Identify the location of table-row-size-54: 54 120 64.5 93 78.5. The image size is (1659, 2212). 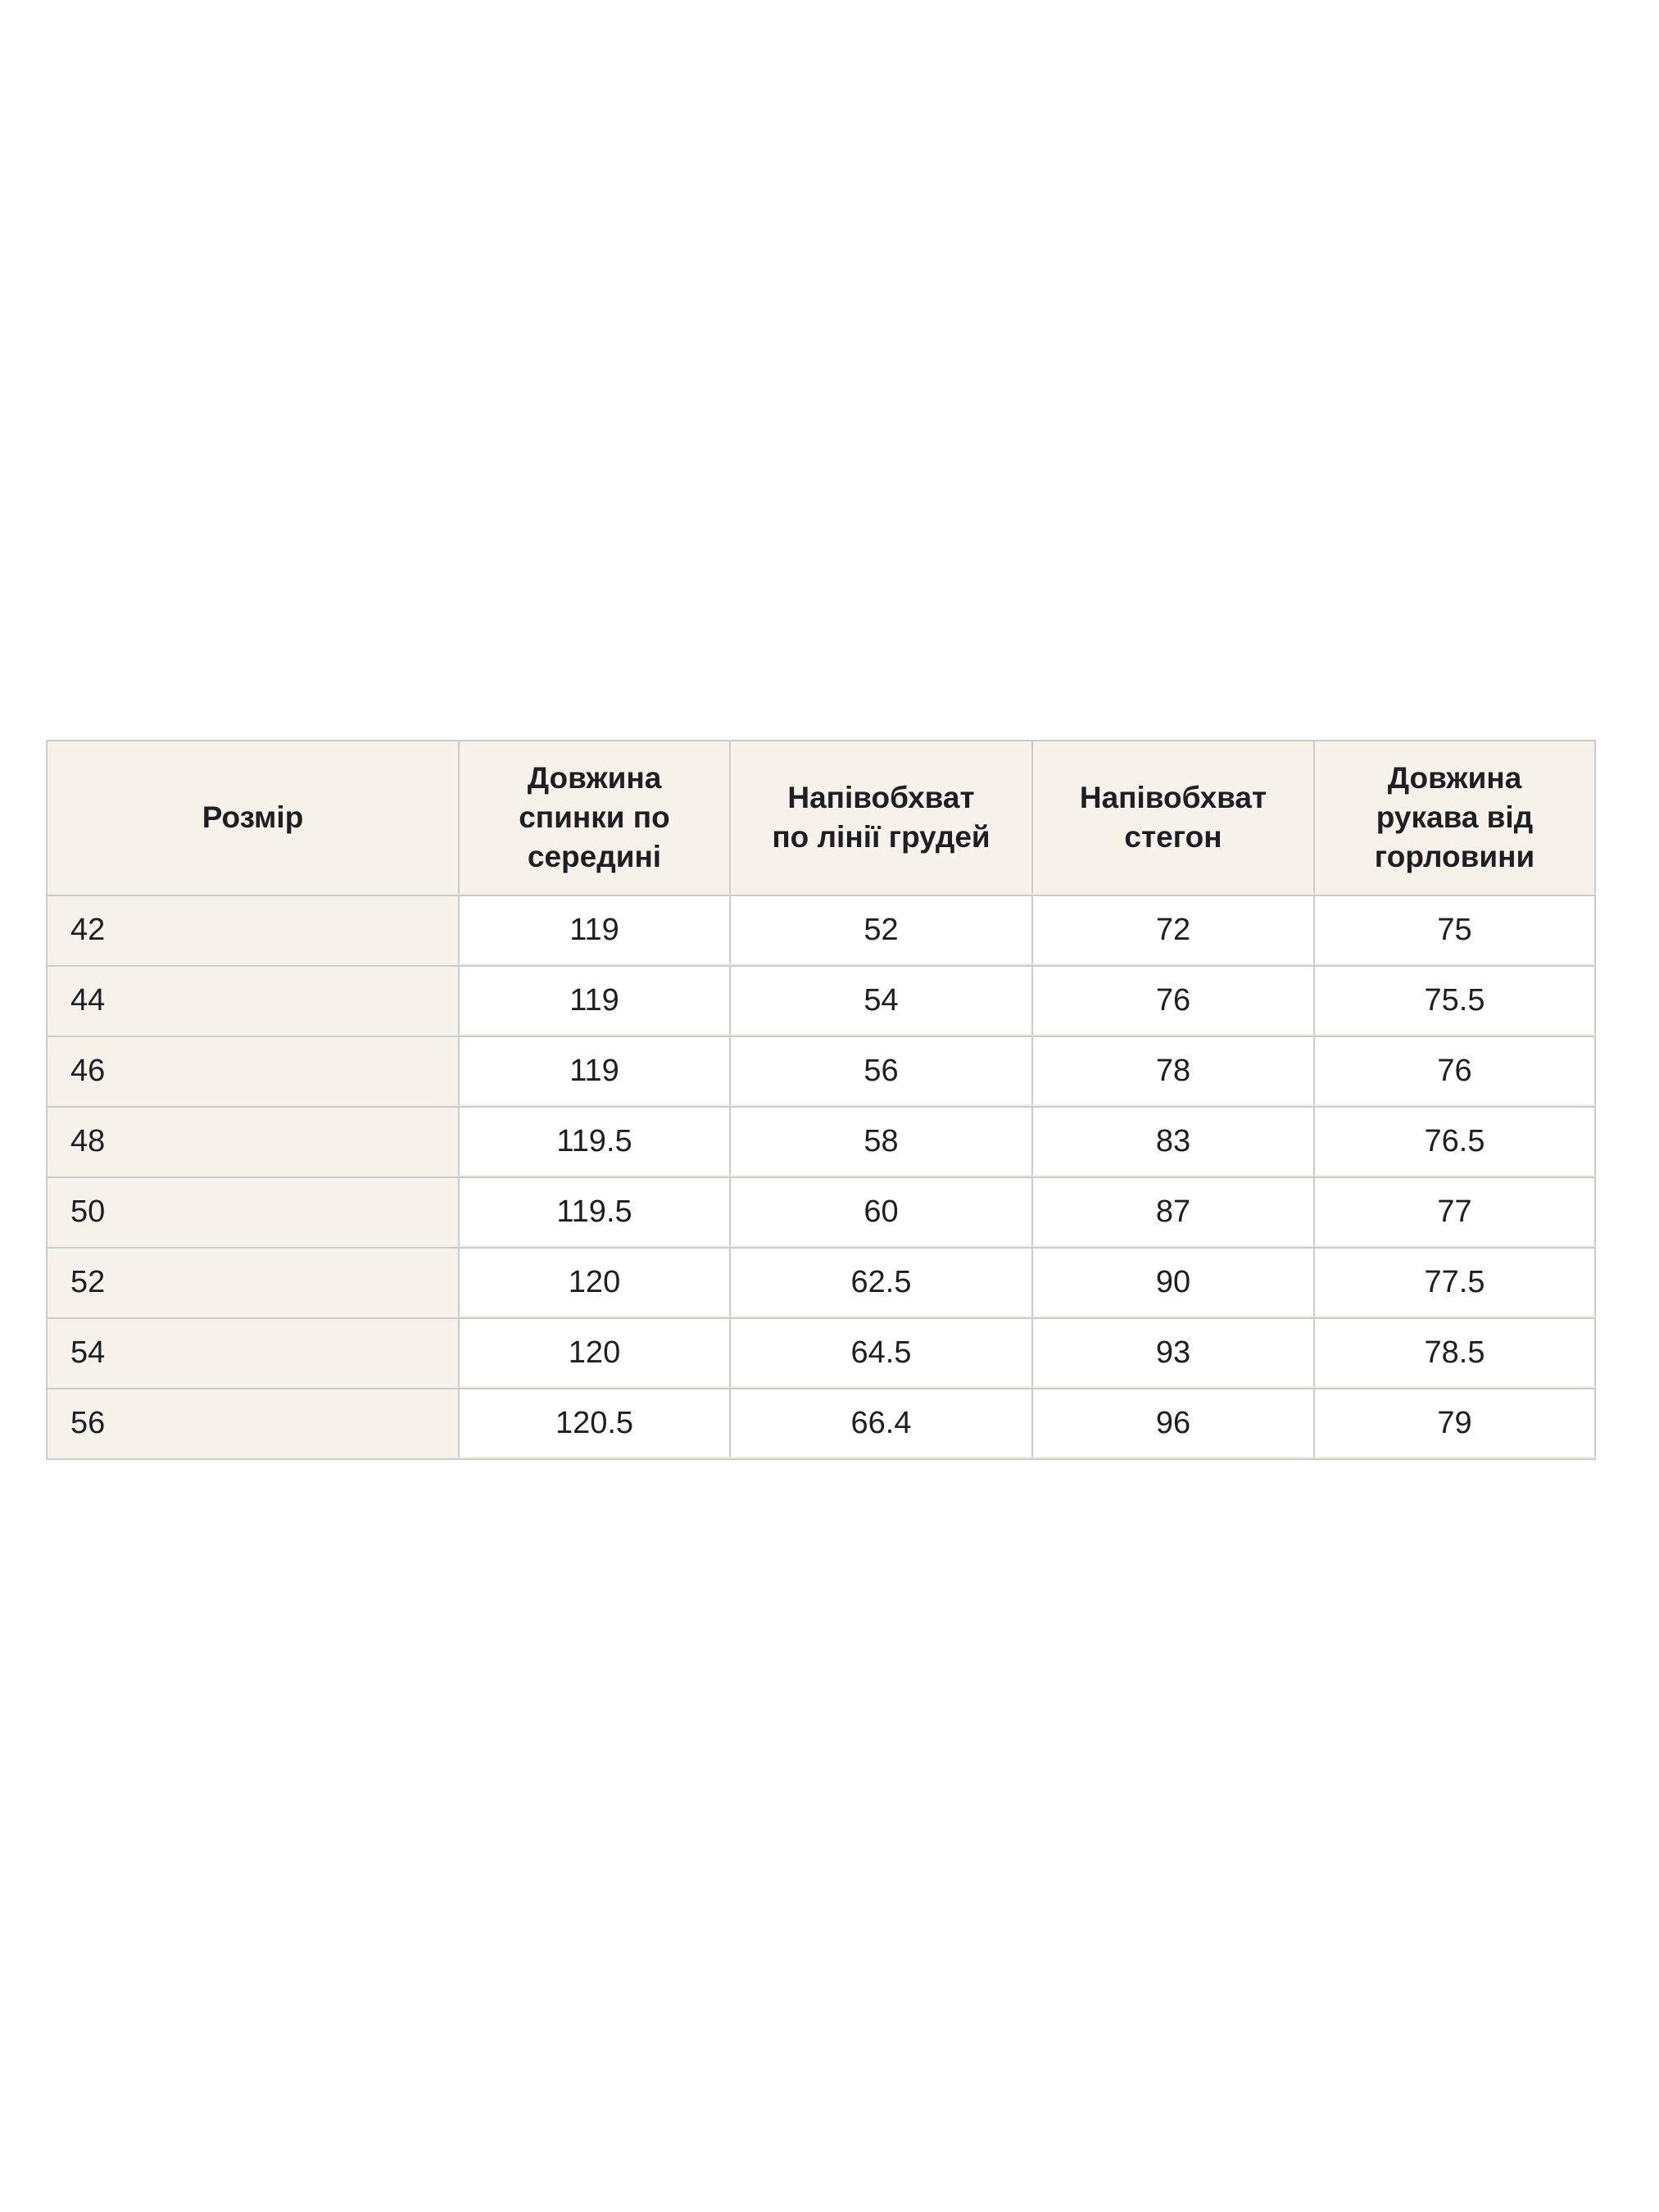
(822, 1352).